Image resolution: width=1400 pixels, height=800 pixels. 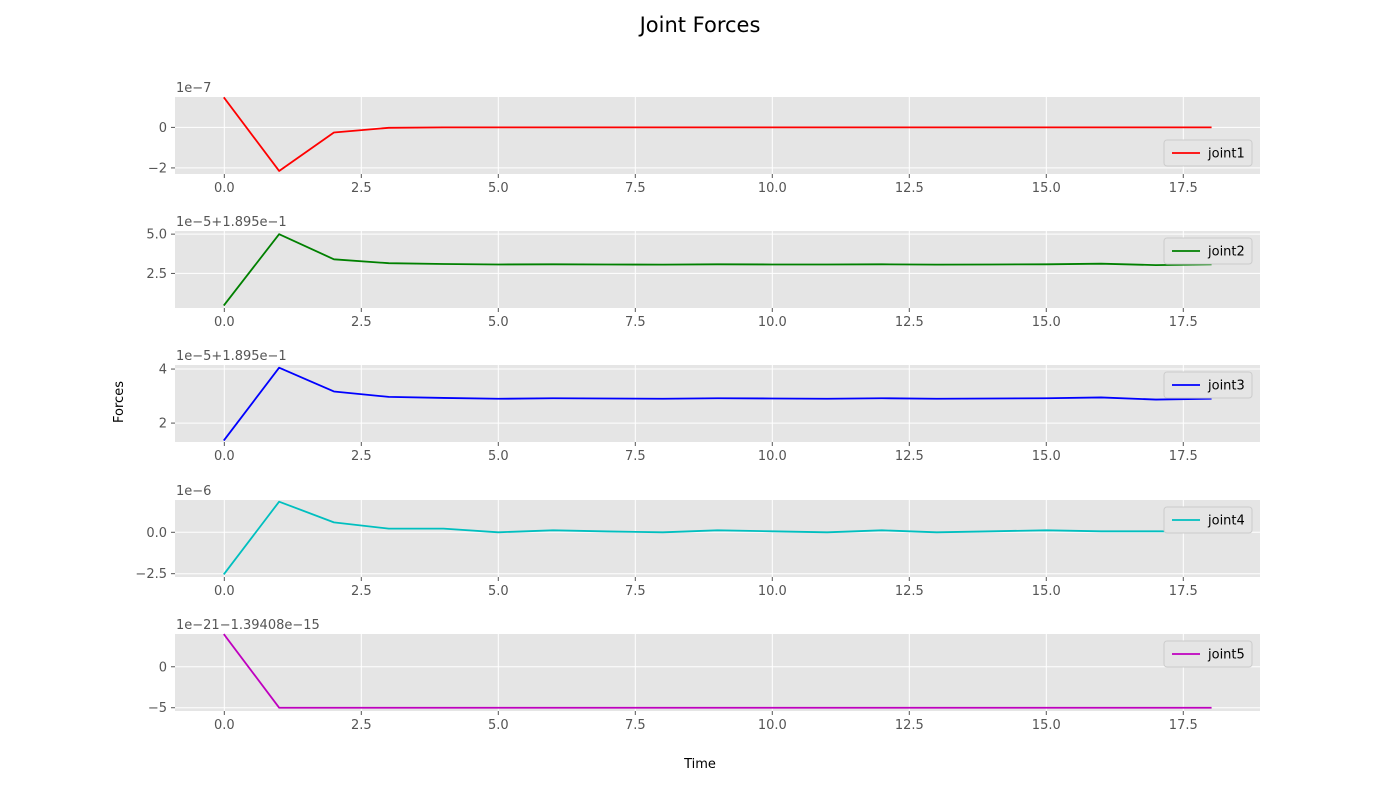 I want to click on y-offset-label: 1e−6, so click(x=193, y=491).